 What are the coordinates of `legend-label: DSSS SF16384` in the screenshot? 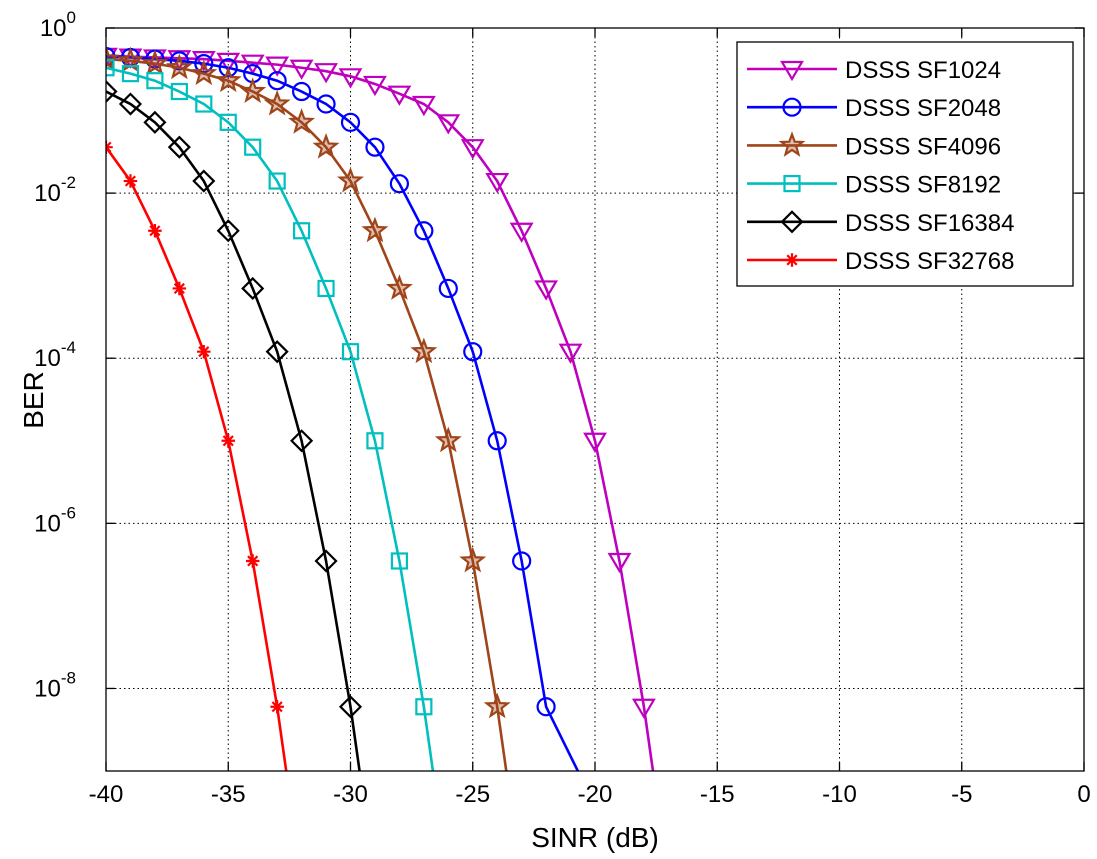 It's located at (929, 223).